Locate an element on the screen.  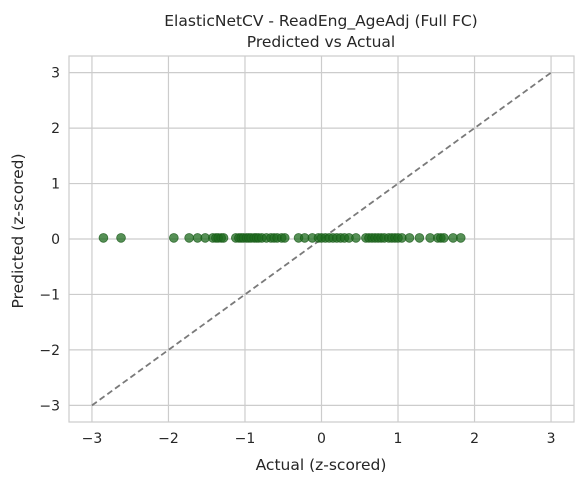
y-axis-label: Predicted (z-scored) is located at coordinates (18, 231).